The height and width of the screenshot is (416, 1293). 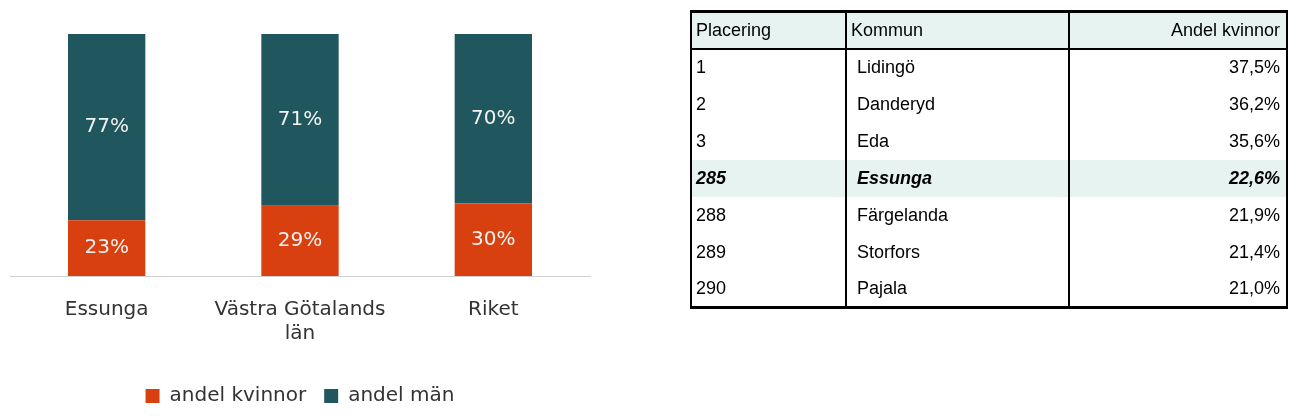 I want to click on text: 37,5%, so click(x=1178, y=67).